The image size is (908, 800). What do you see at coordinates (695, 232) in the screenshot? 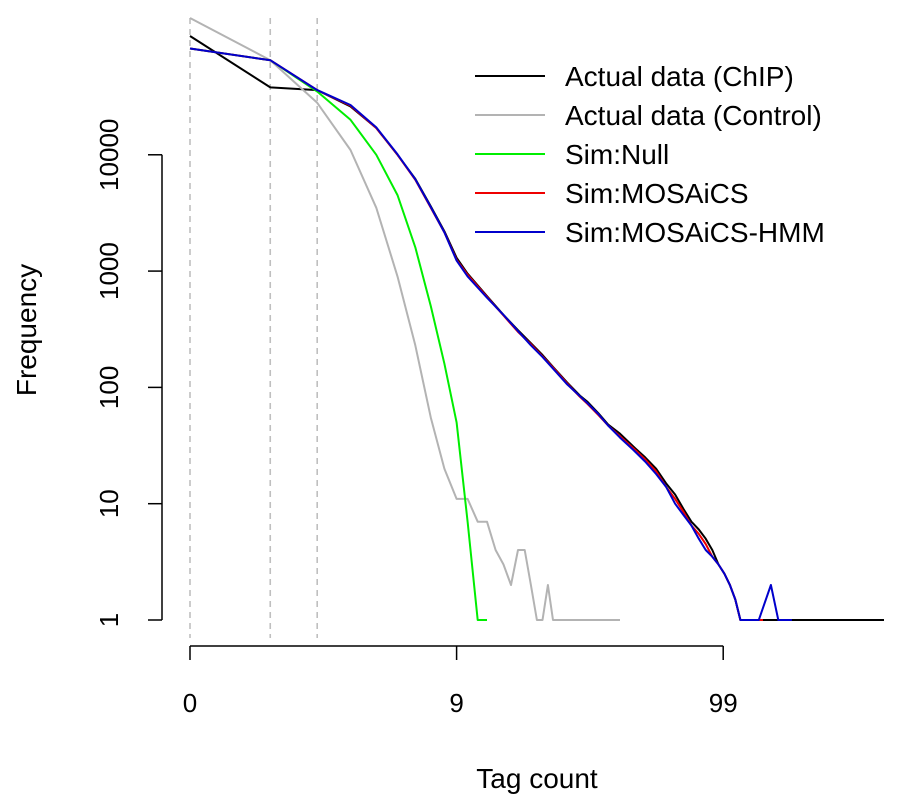
I see `legend-label: Sim:MOSAiCS-HMM` at bounding box center [695, 232].